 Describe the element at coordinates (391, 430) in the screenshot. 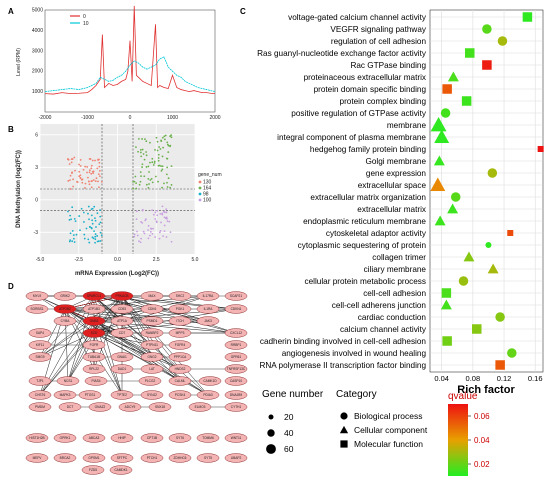

I see `category-legend-label: Cellular component` at that location.